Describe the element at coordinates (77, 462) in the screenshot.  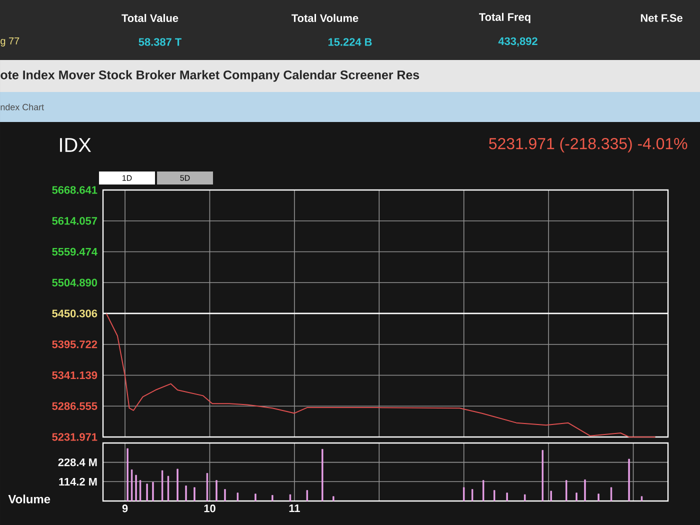
I see `y-tick-label: 228.4 M` at that location.